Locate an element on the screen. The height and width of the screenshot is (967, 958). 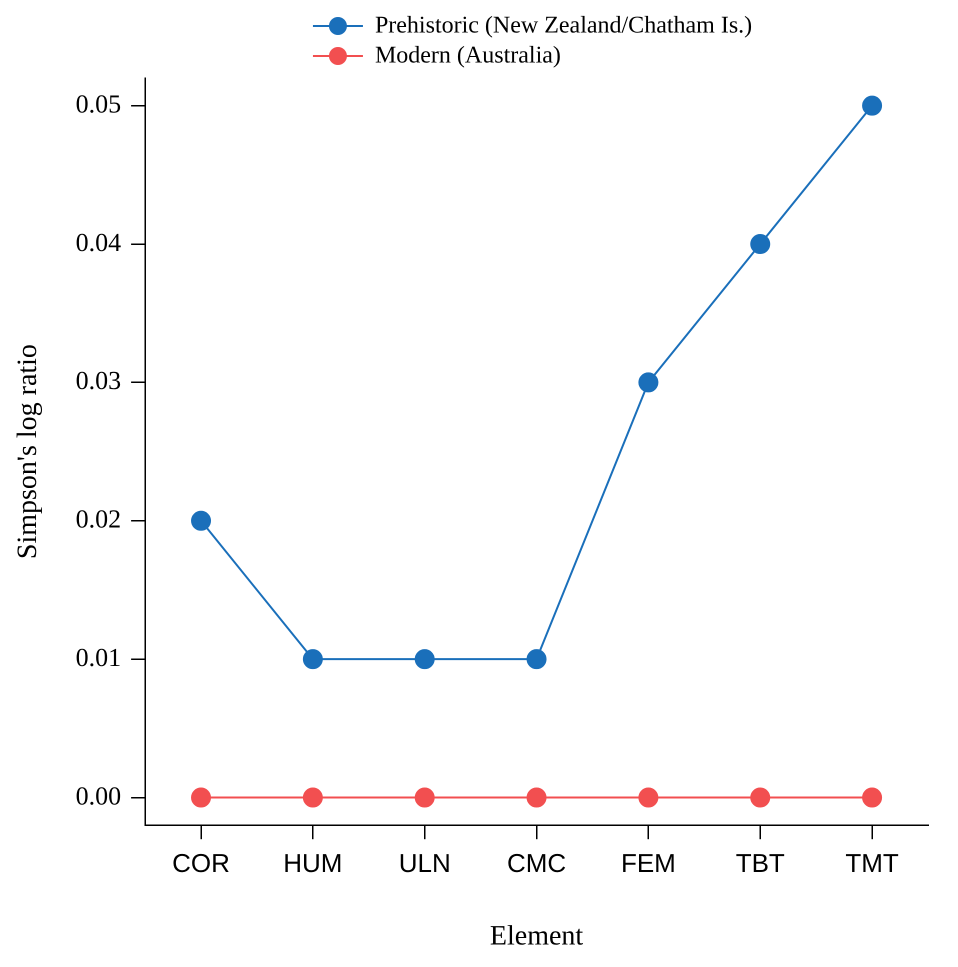
y-tick-label: 0.00 is located at coordinates (99, 795).